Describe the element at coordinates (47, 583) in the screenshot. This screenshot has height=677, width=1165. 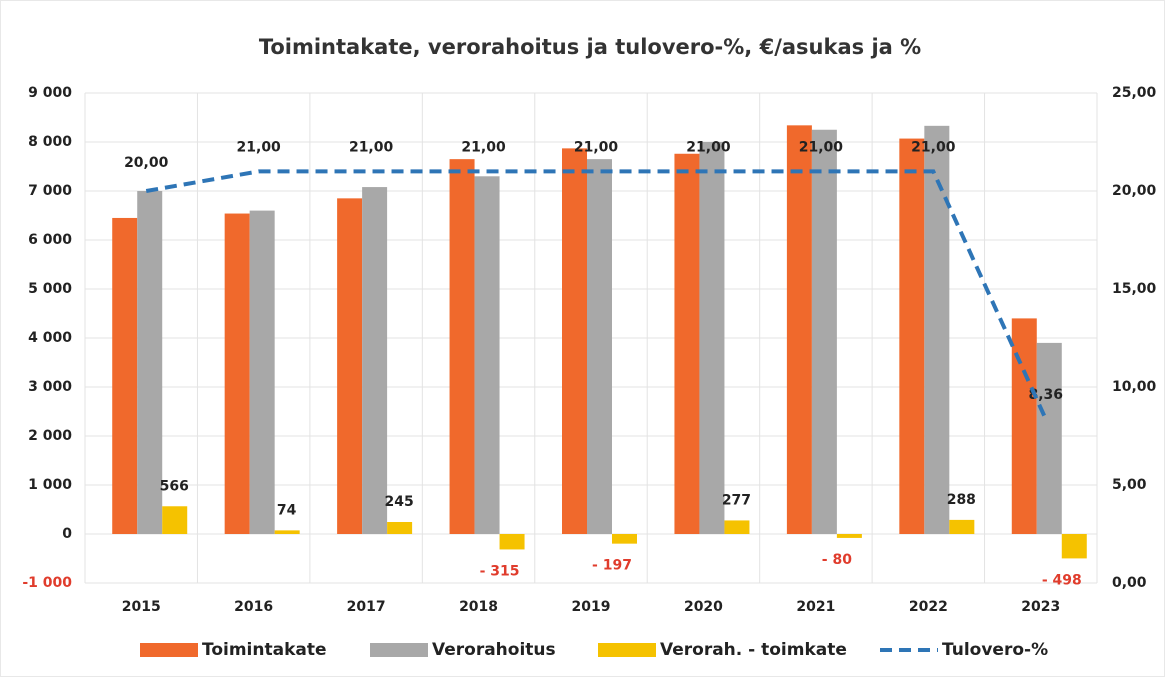
I see `y-tick-label: -1 000` at that location.